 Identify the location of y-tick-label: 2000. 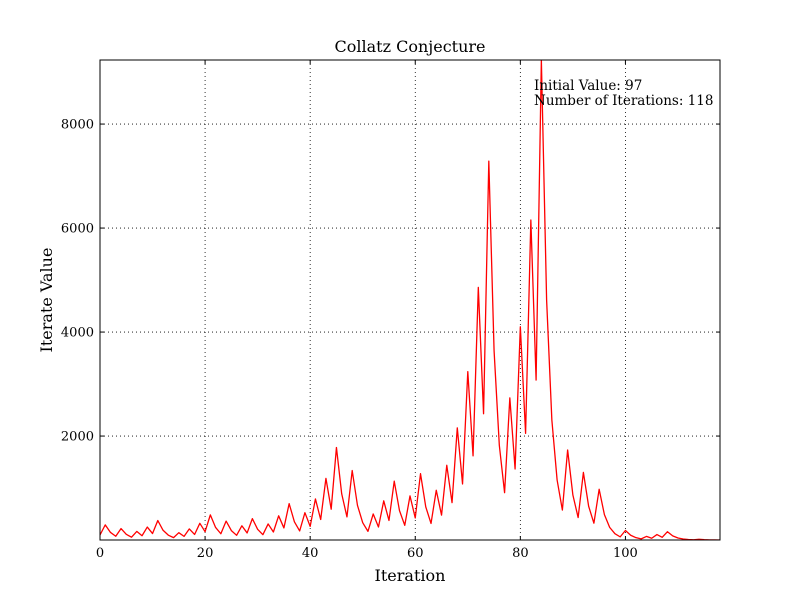
(77, 437).